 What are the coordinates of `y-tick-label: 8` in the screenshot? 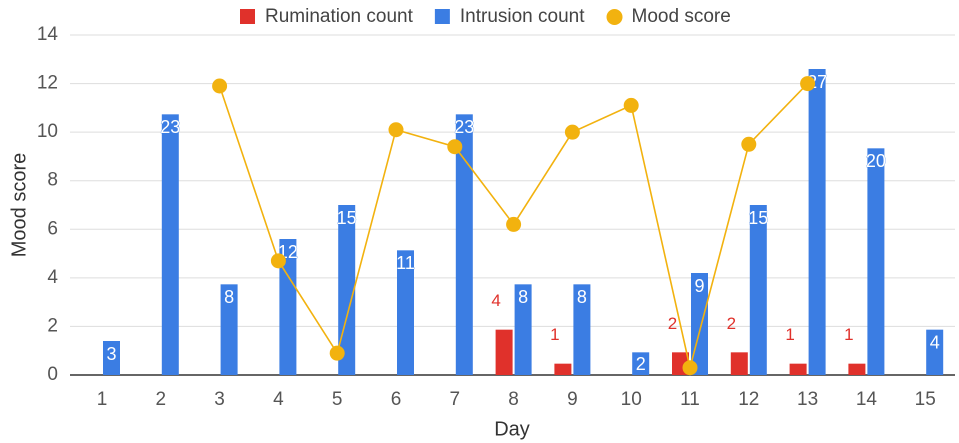 It's located at (52, 180).